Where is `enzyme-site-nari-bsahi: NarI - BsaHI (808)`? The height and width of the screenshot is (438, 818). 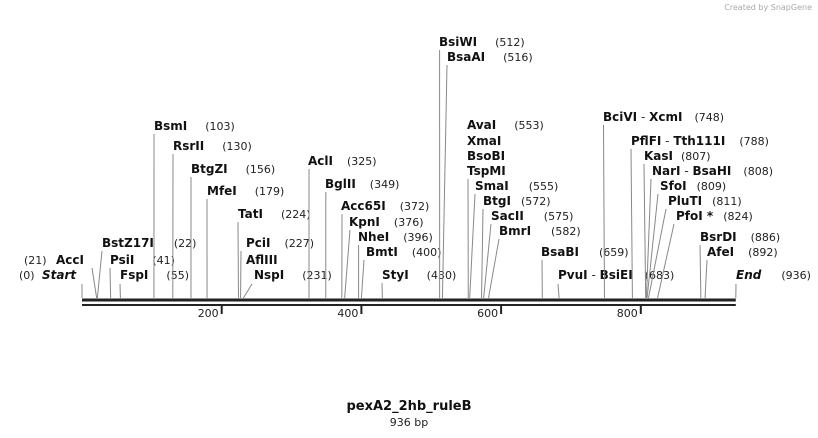 enzyme-site-nari-bsahi: NarI - BsaHI (808) is located at coordinates (709, 231).